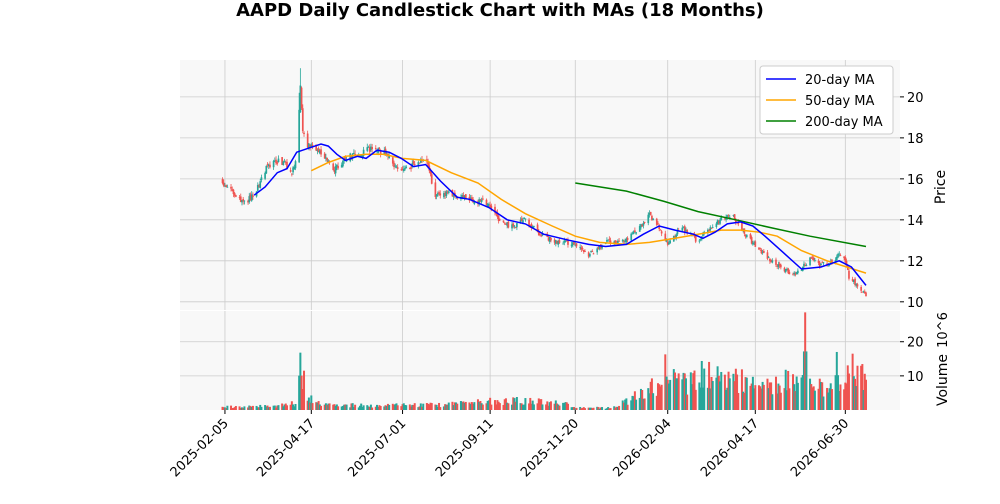 Image resolution: width=1000 pixels, height=504 pixels. I want to click on price-tick-label: 10, so click(915, 303).